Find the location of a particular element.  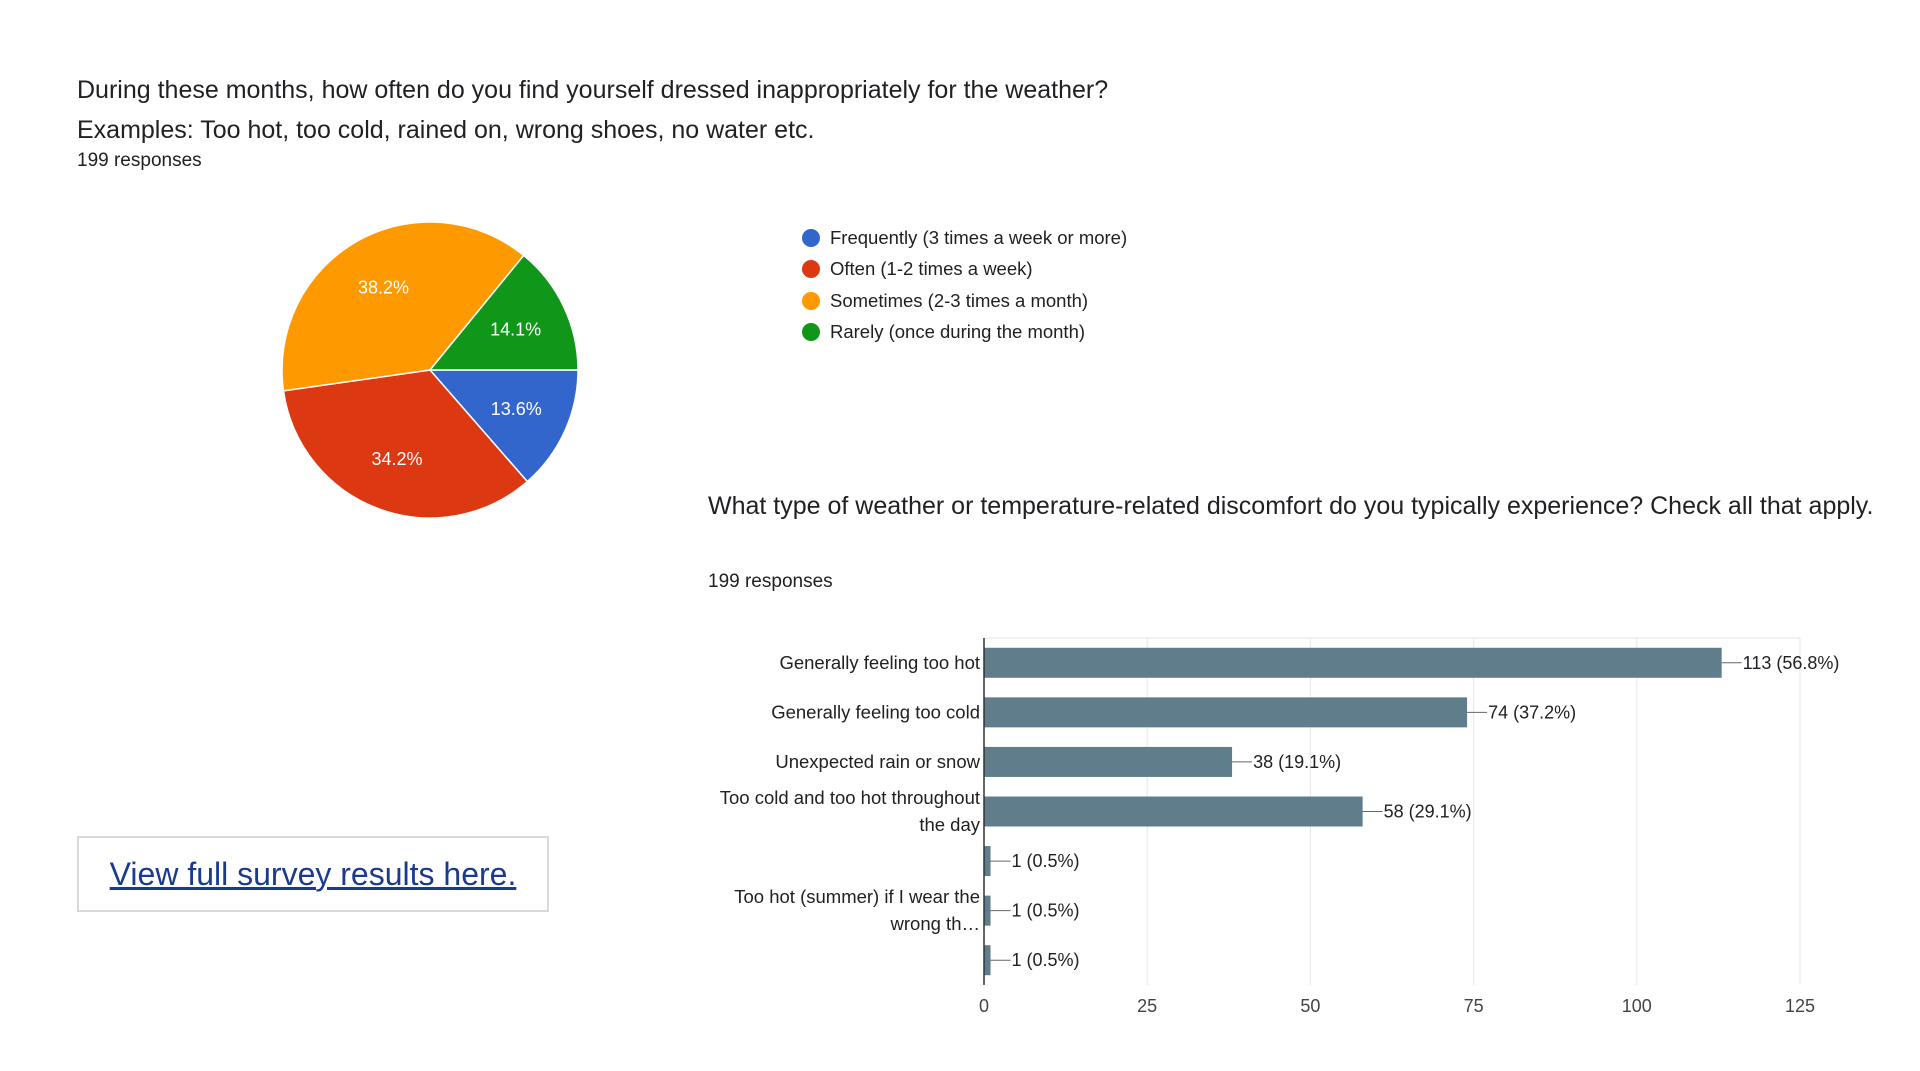

bar-response-count: 199 responses is located at coordinates (770, 581).